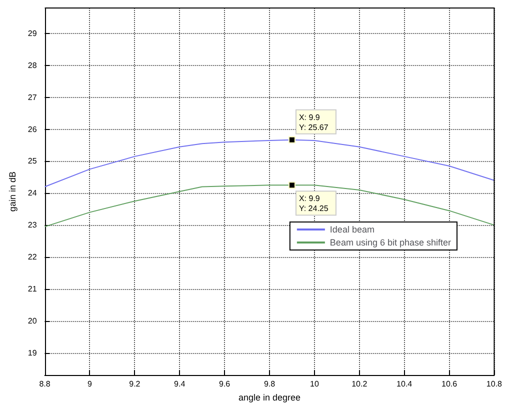 The image size is (505, 407). What do you see at coordinates (391, 243) in the screenshot?
I see `legend-label: Beam using 6 bit phase shifter` at bounding box center [391, 243].